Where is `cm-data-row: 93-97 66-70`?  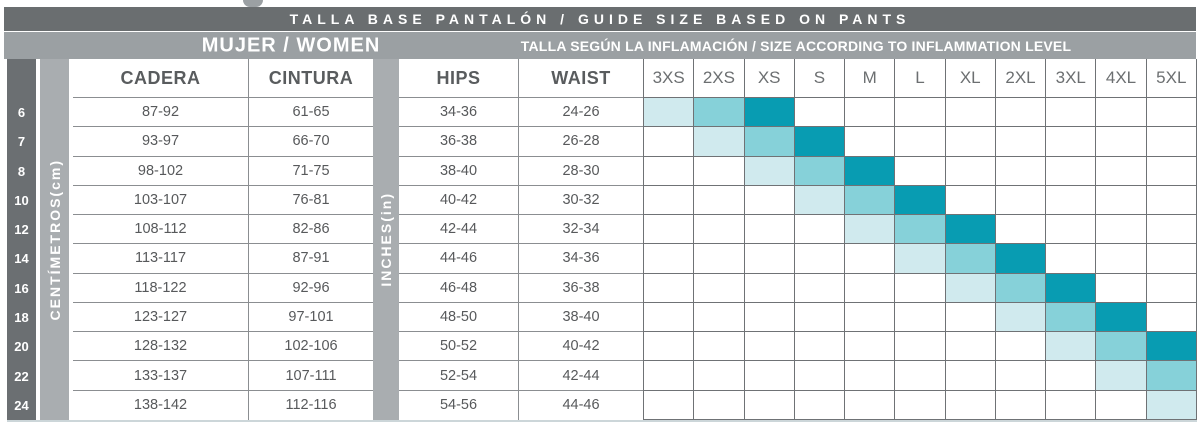 cm-data-row: 93-97 66-70 is located at coordinates (223, 142).